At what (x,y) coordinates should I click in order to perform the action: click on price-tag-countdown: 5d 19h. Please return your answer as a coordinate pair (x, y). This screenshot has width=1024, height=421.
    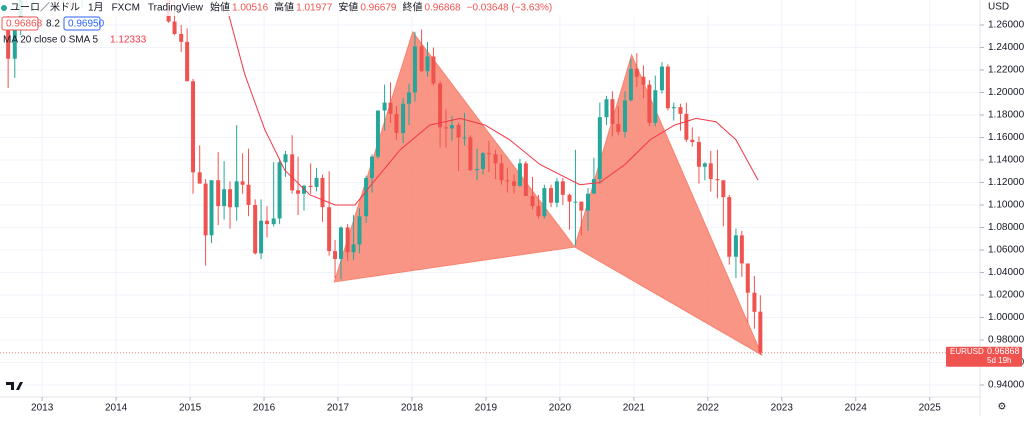
    Looking at the image, I should click on (999, 360).